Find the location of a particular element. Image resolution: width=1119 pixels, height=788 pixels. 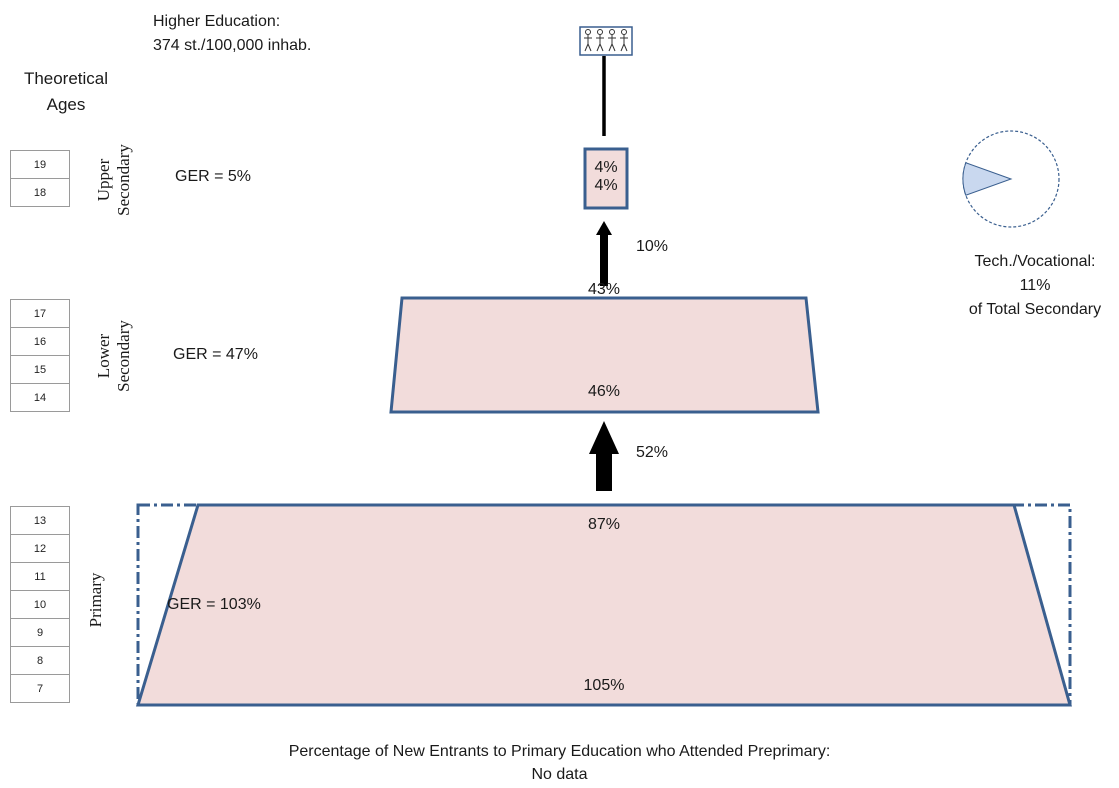

lower-secondary-bottom-pct: 46% is located at coordinates (604, 391).